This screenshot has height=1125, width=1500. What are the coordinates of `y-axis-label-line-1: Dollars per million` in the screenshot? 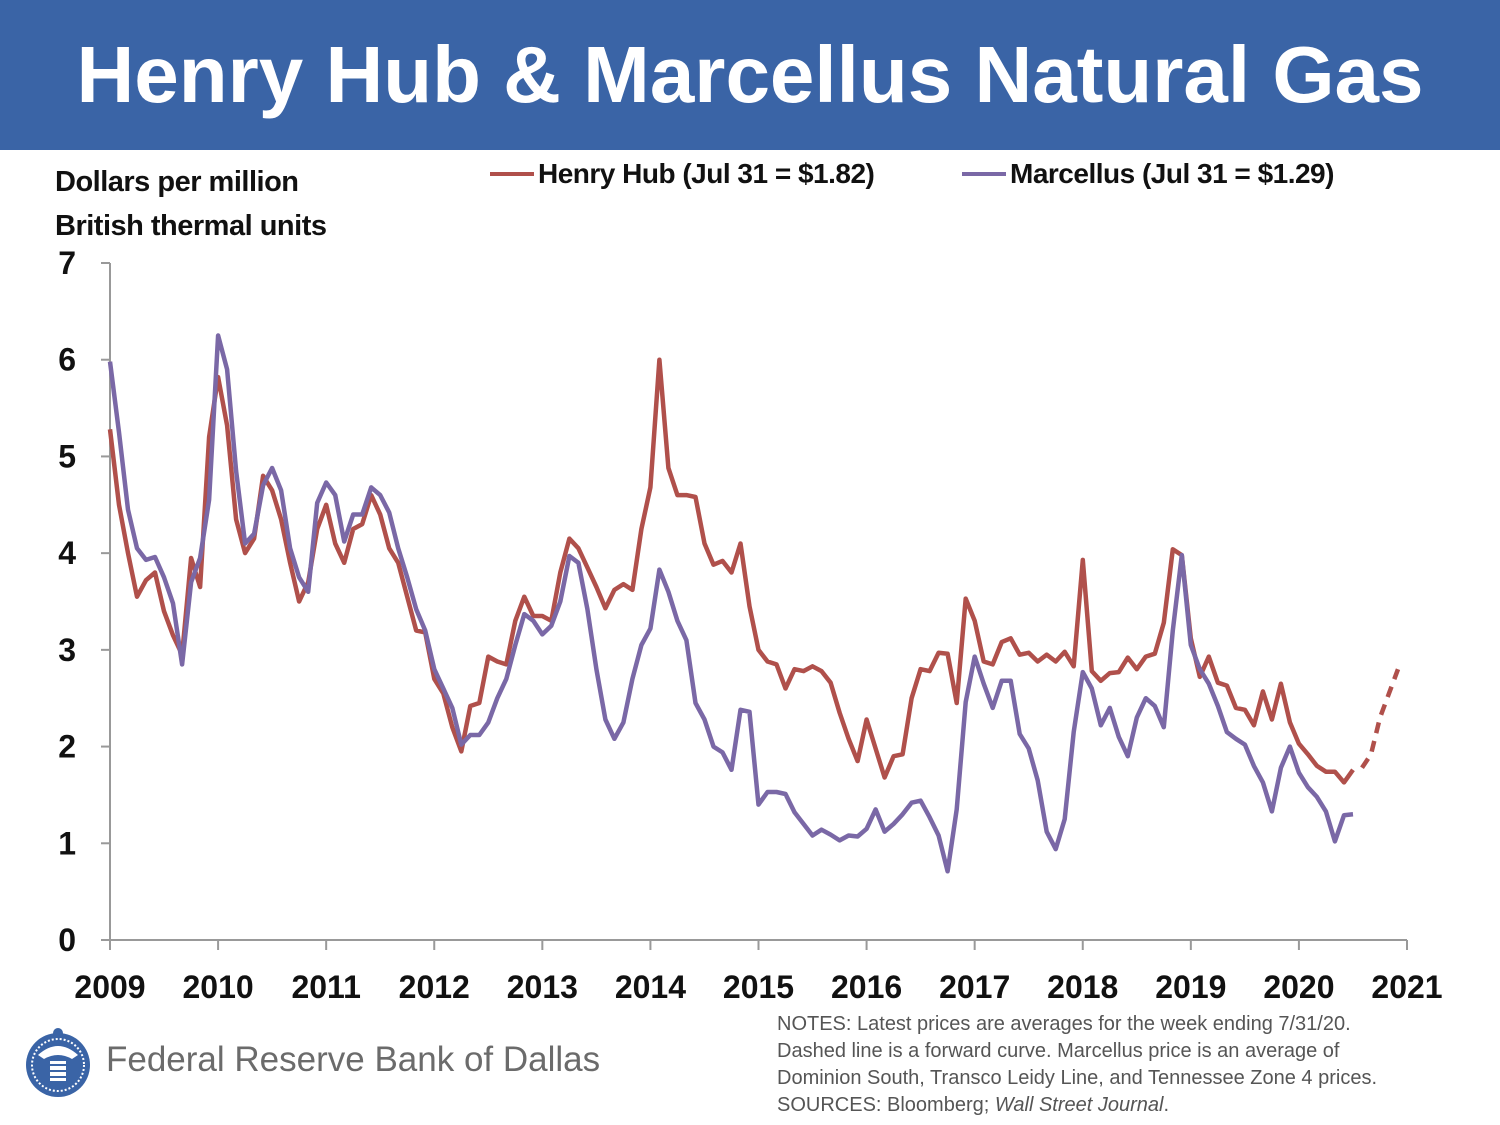 It's located at (177, 182).